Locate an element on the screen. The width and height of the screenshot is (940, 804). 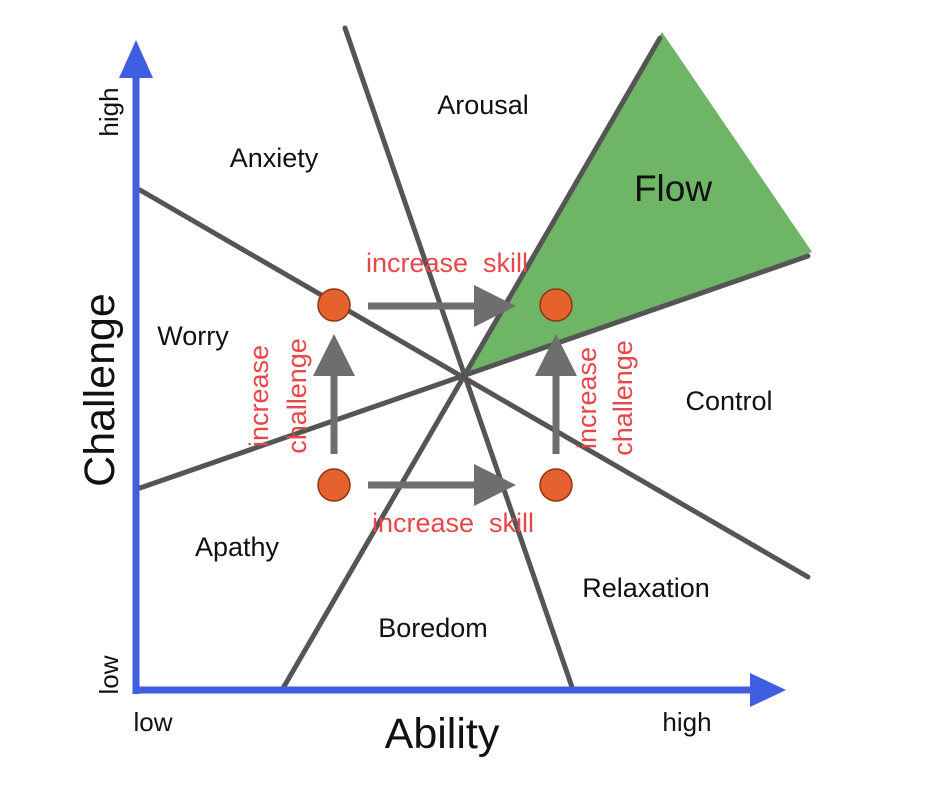
state-dot-bottom-right is located at coordinates (556, 485).